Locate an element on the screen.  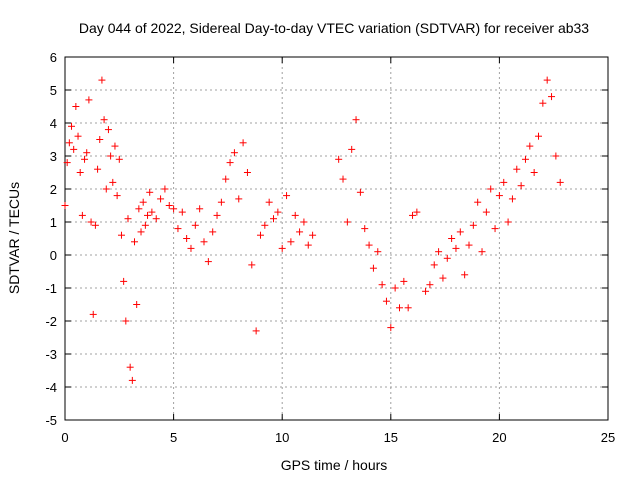
y-tick-label: 3 is located at coordinates (53, 156).